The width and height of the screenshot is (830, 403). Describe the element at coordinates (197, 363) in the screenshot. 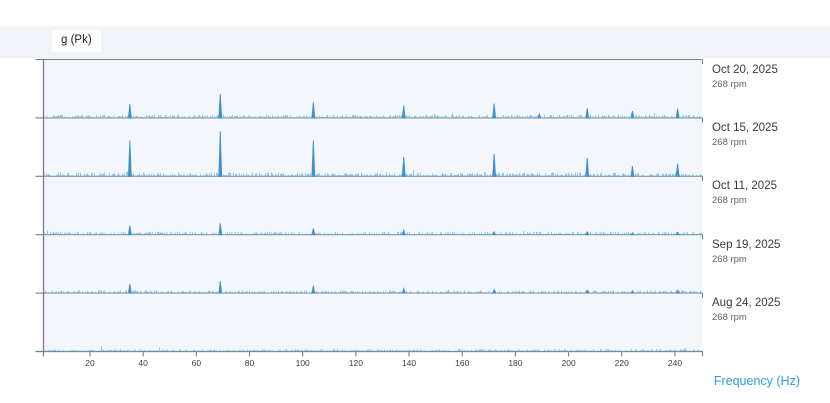

I see `x-tick-label: 60` at that location.